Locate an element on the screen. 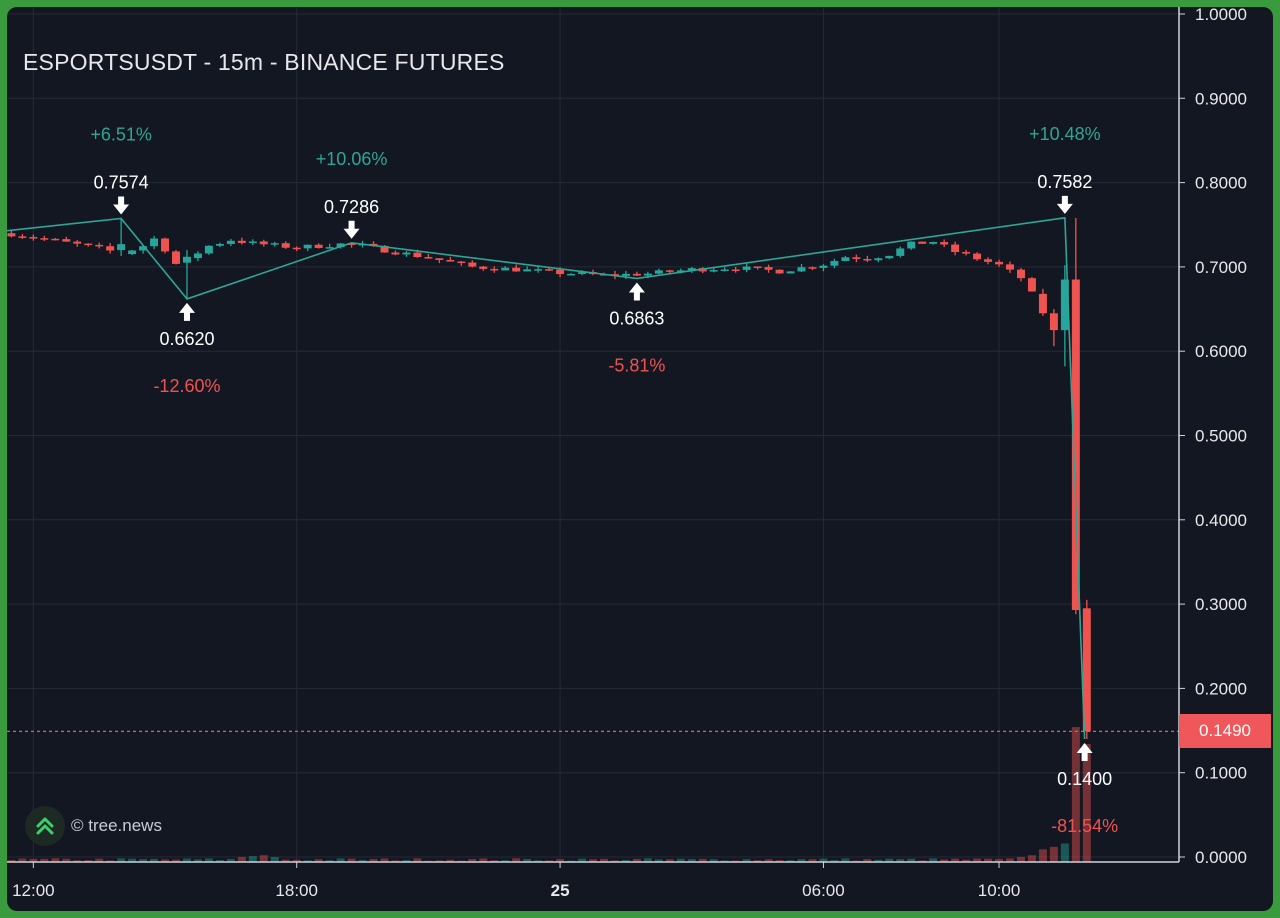 The image size is (1280, 918). arrow-up-icon is located at coordinates (186, 311).